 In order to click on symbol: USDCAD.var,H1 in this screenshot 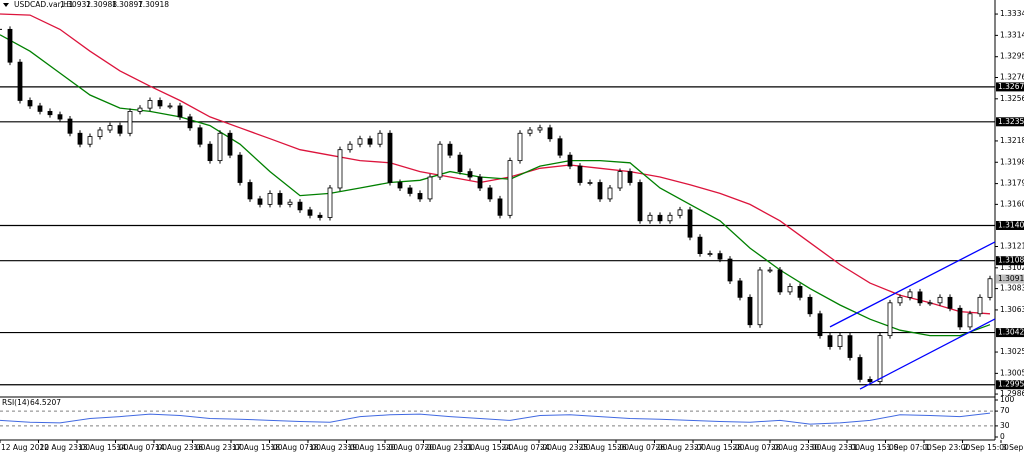, I will do `click(44, 4)`.